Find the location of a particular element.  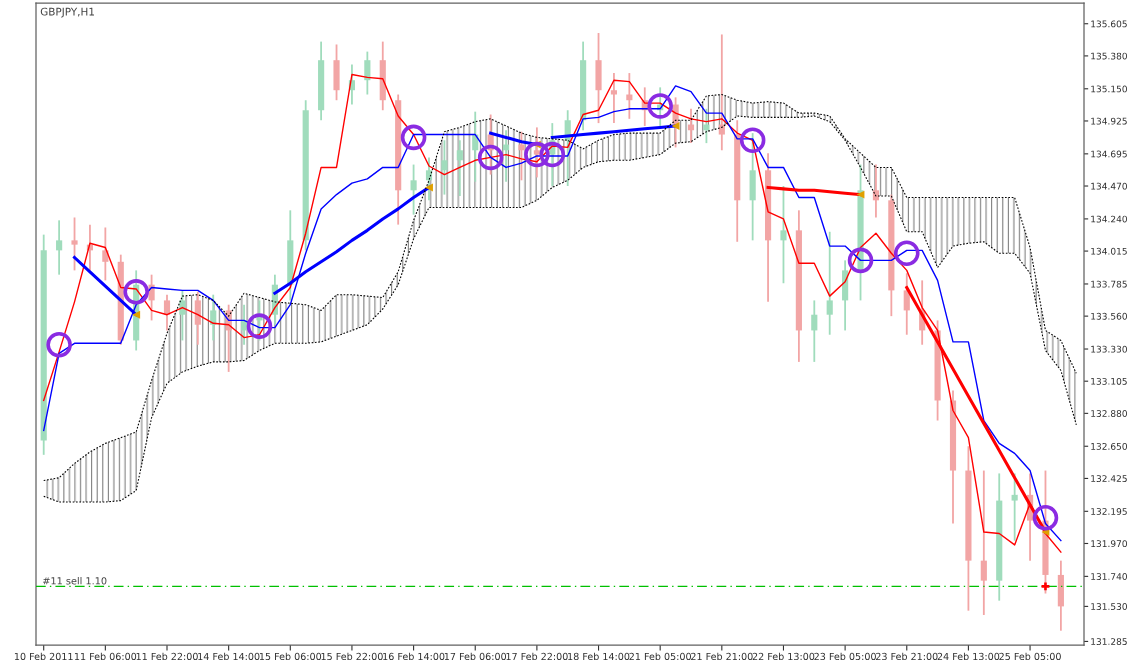

x-tick-label: 14 Feb 14:00 is located at coordinates (229, 656).